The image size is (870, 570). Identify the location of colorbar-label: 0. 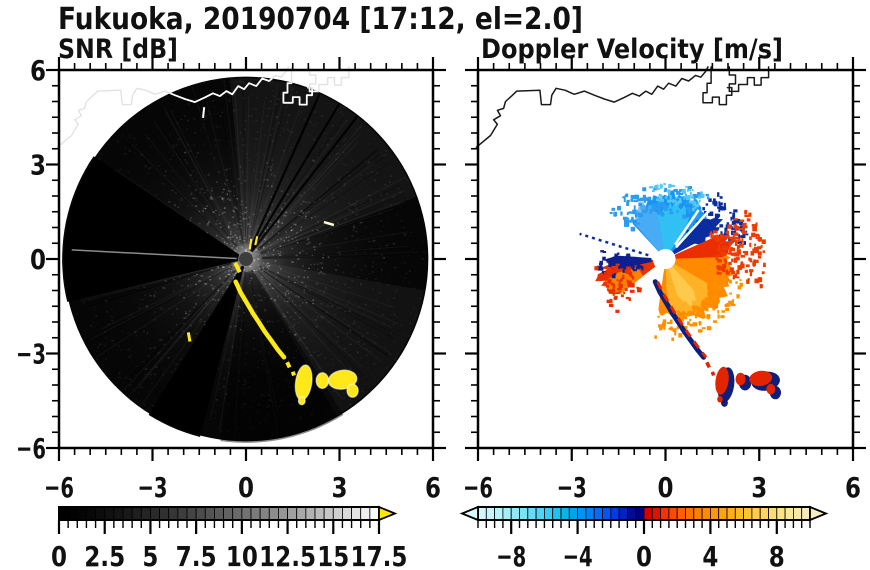
(59, 555).